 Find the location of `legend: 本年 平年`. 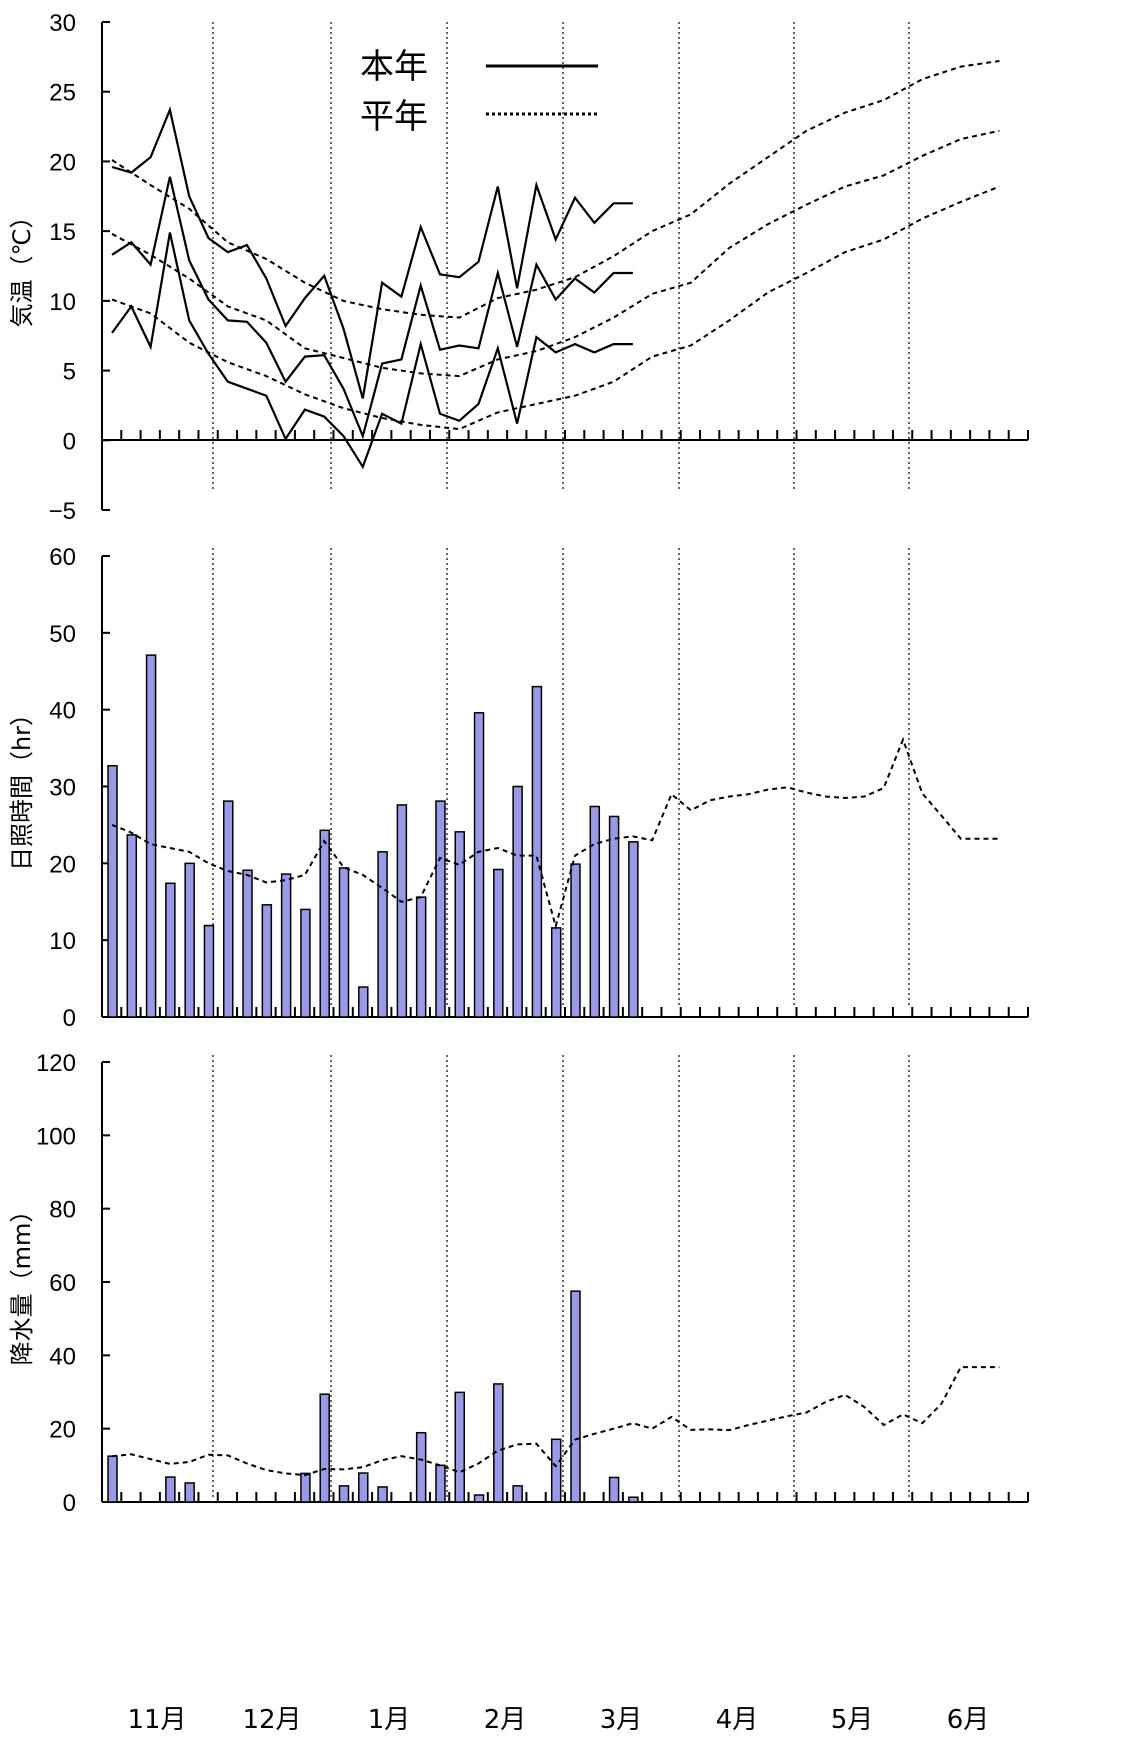

legend: 本年 平年 is located at coordinates (479, 92).